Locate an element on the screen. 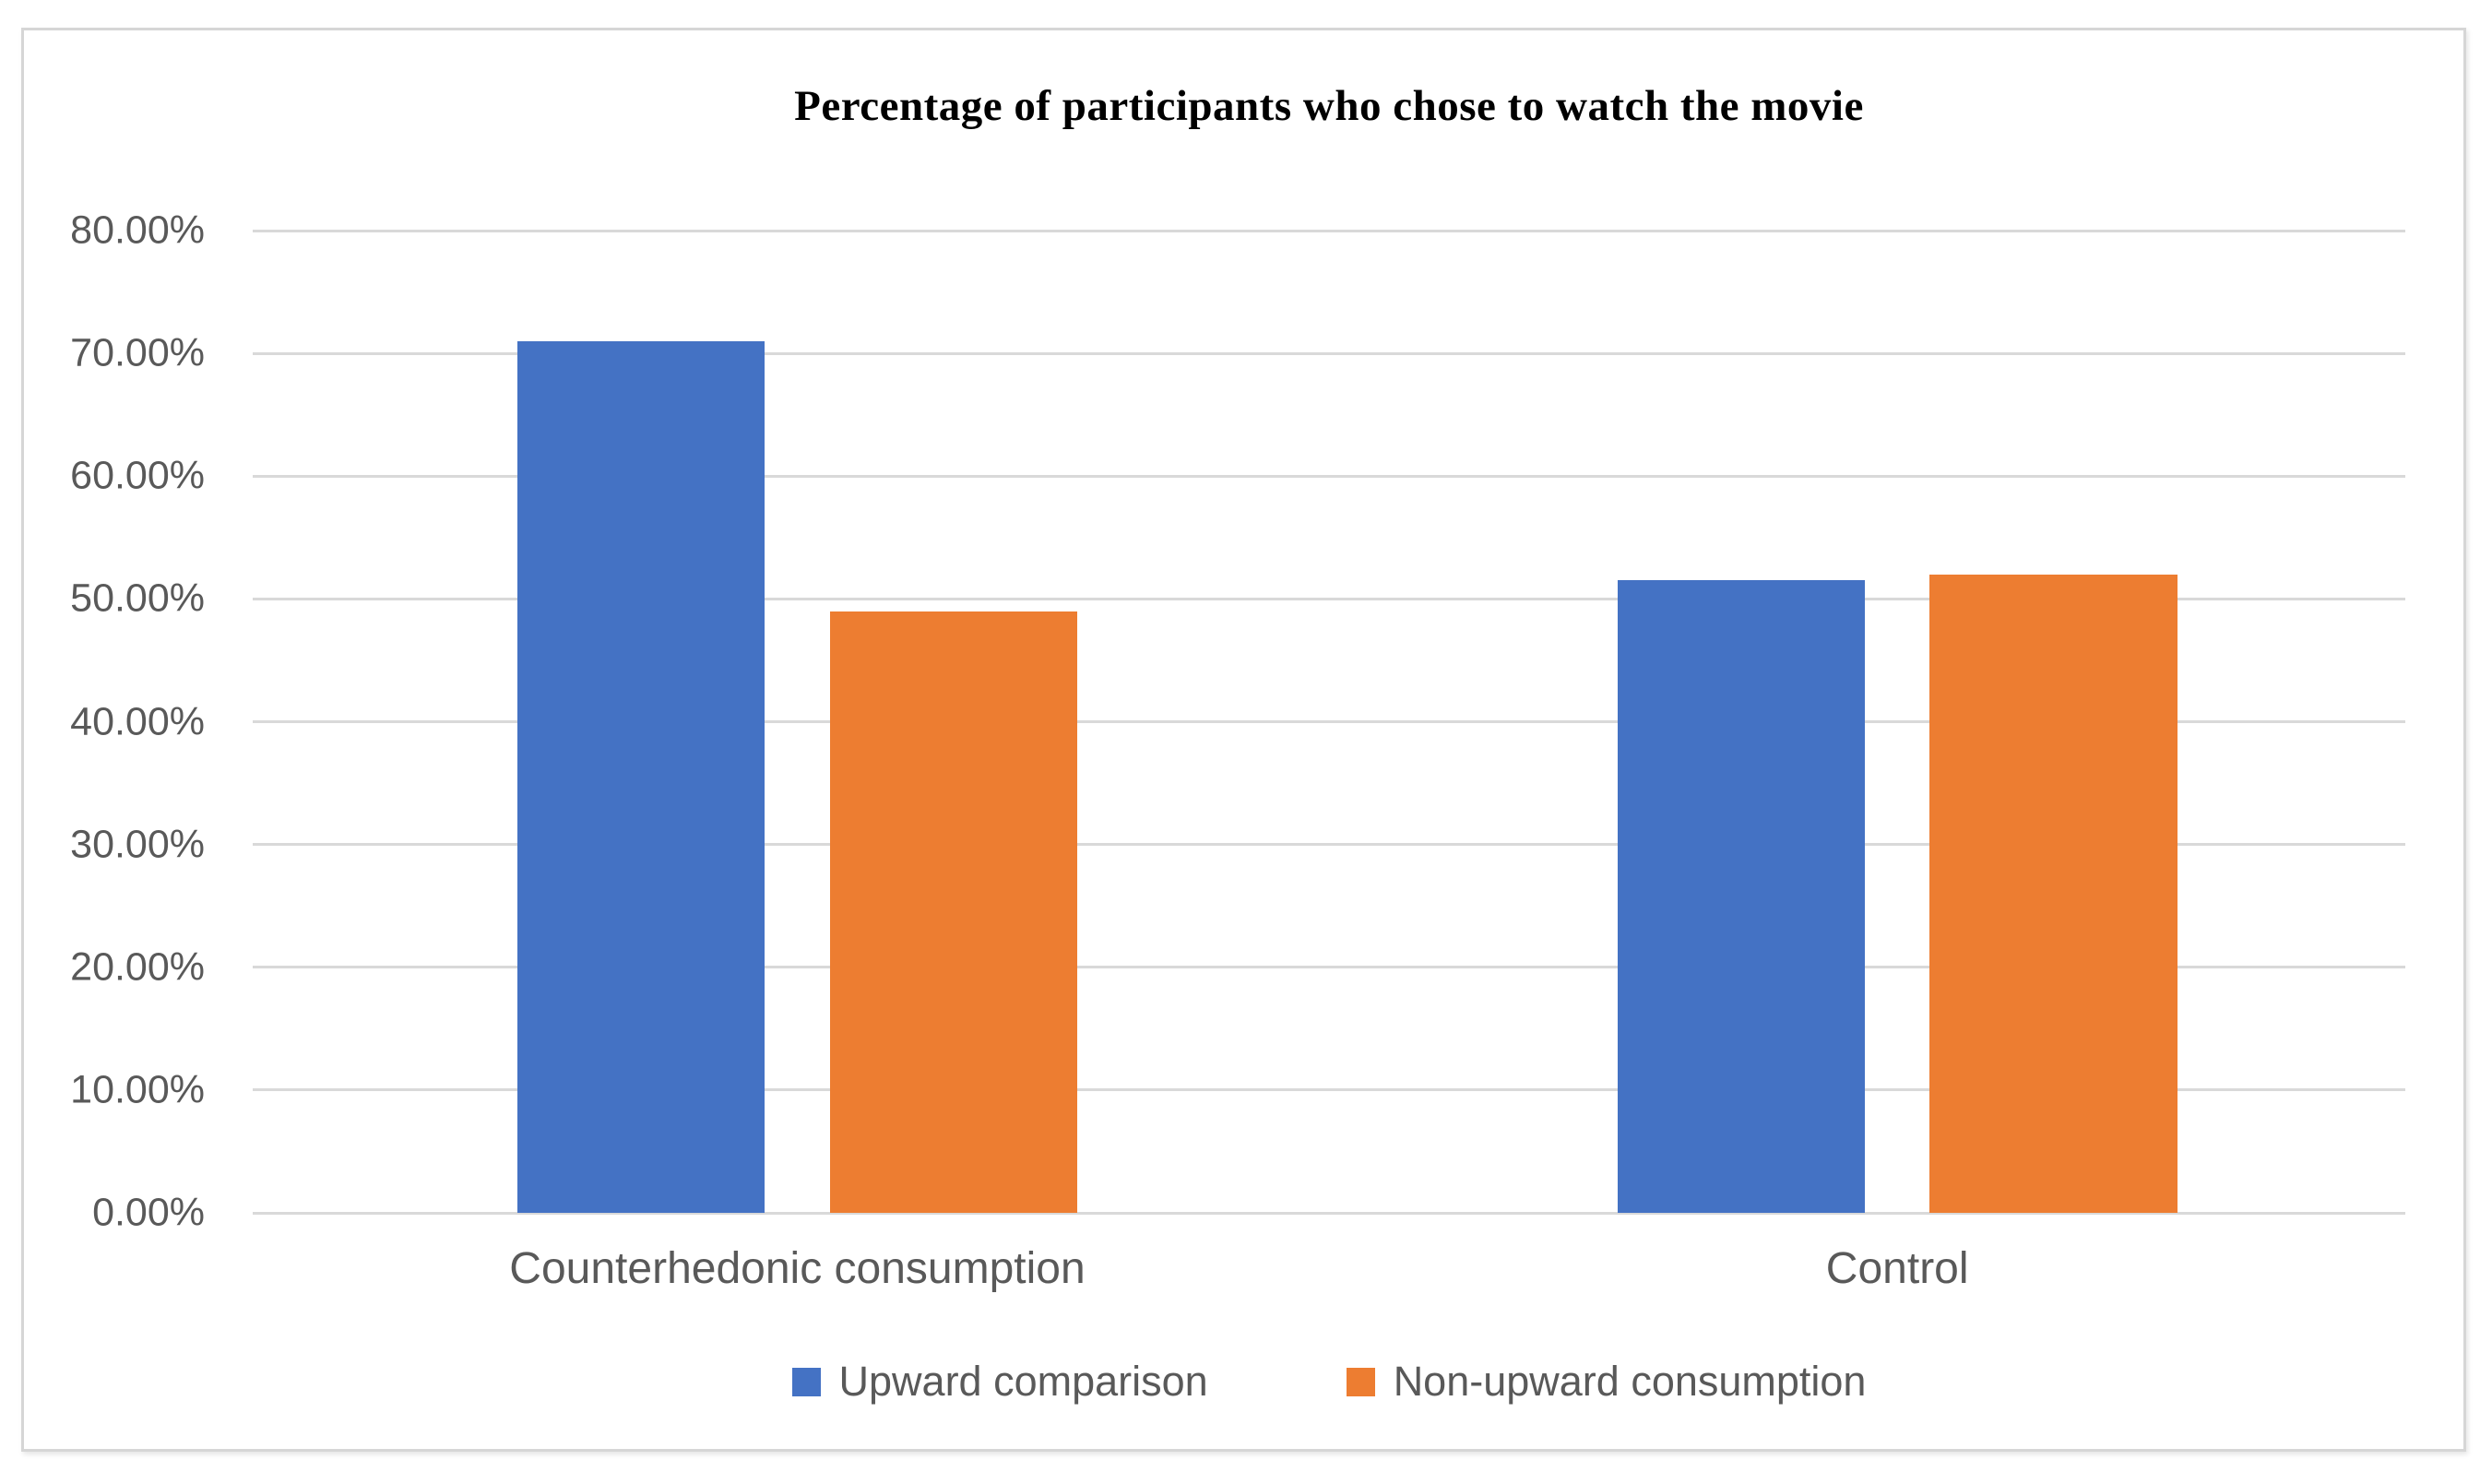 The height and width of the screenshot is (1484, 2492). y-tick-label: 80.00% is located at coordinates (137, 231).